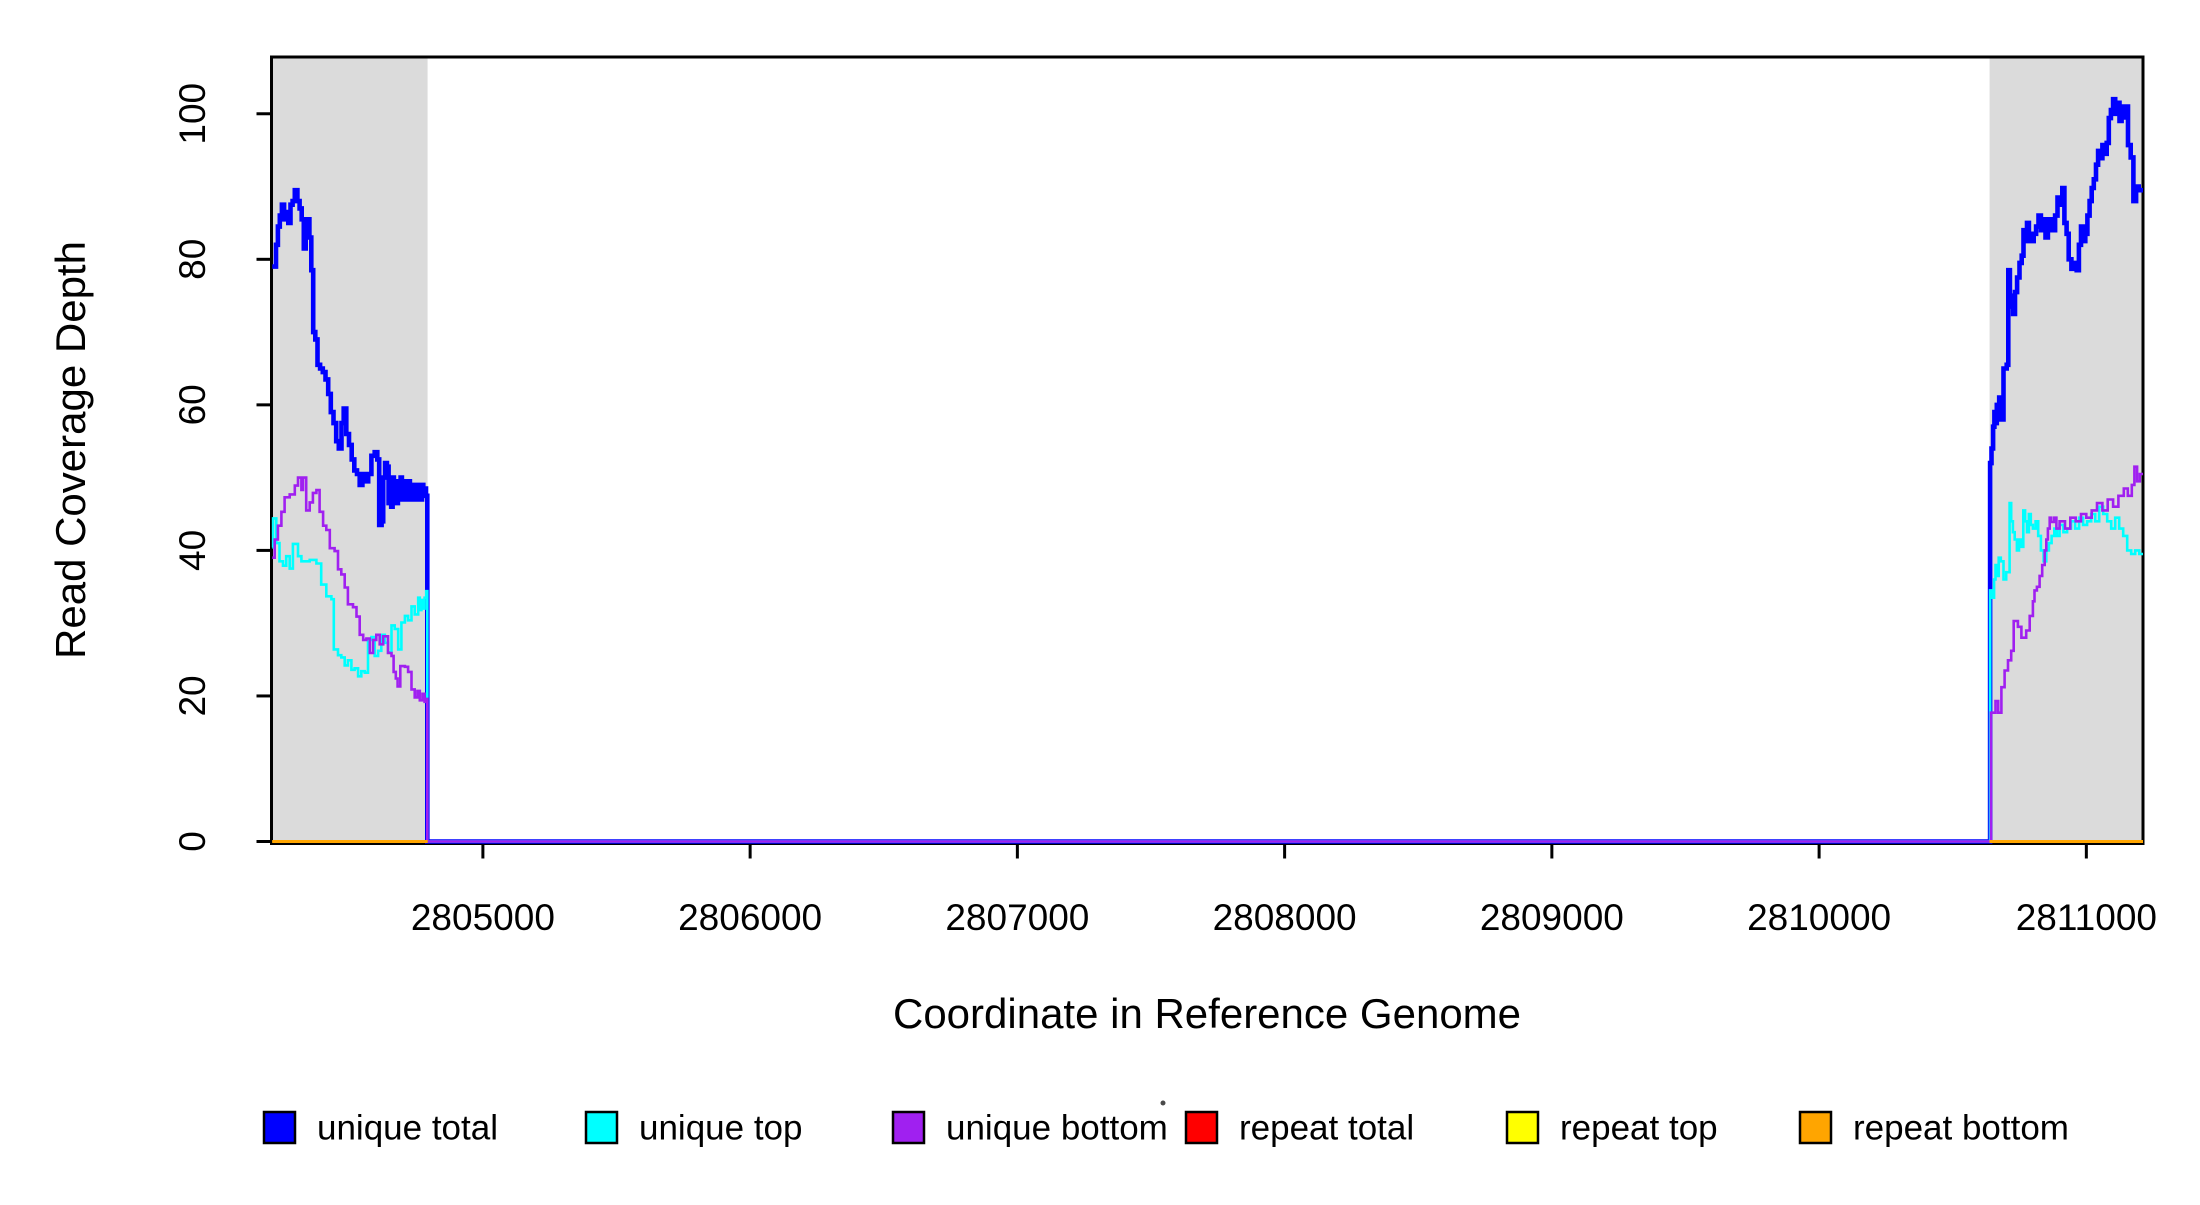  Describe the element at coordinates (483, 917) in the screenshot. I see `x-tick-label: 2805000` at that location.